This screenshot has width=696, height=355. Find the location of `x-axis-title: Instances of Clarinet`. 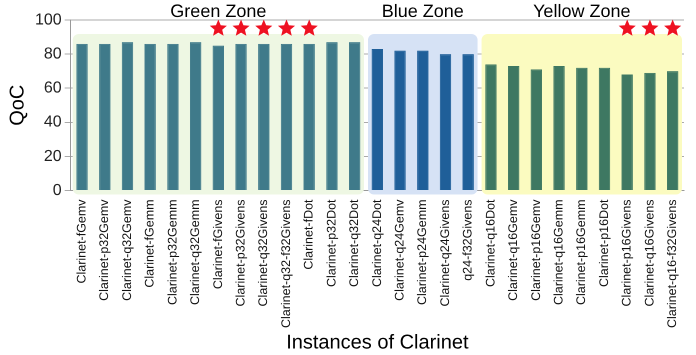

x-axis-title: Instances of Clarinet is located at coordinates (377, 343).